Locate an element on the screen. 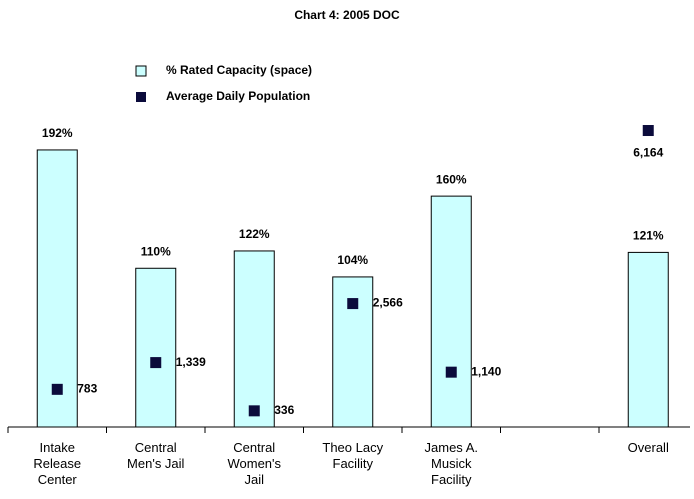 Image resolution: width=694 pixels, height=499 pixels. value-label: 121% is located at coordinates (648, 236).